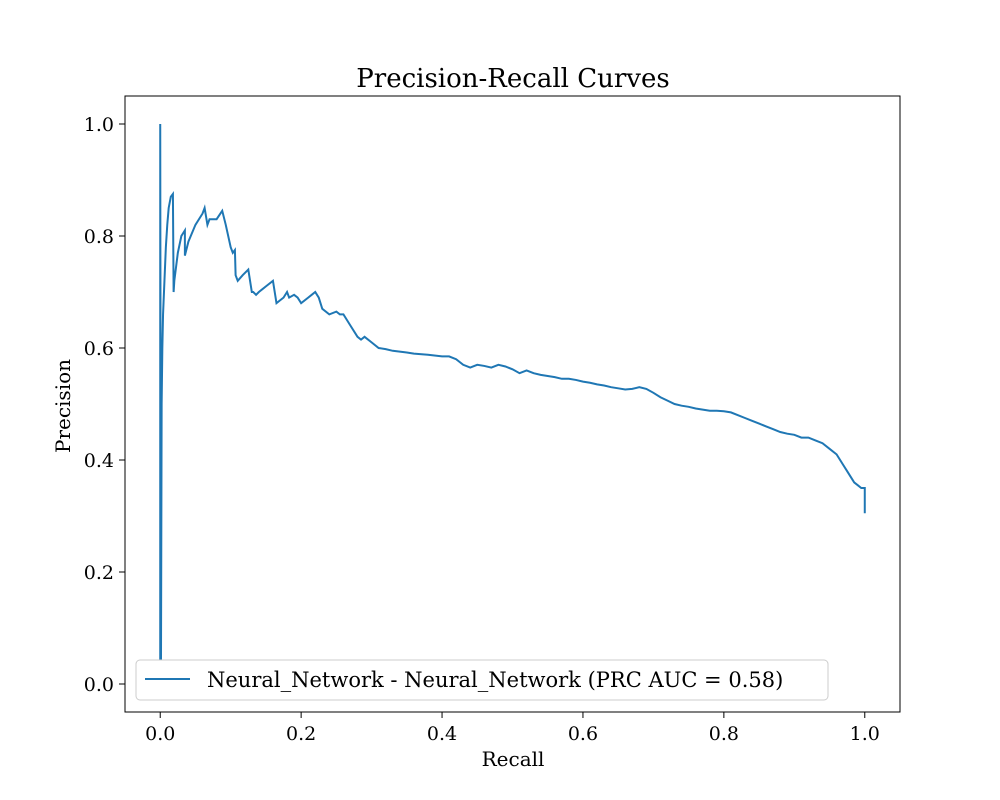 This screenshot has width=1000, height=800. What do you see at coordinates (99, 461) in the screenshot?
I see `y-tick-label: 0.4` at bounding box center [99, 461].